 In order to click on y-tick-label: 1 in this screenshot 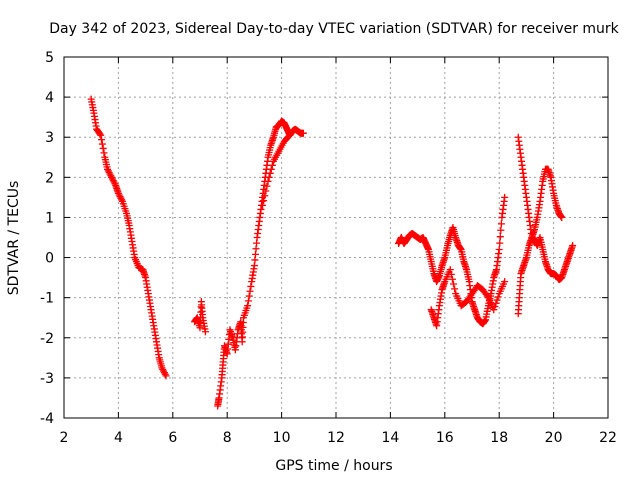, I will do `click(49, 218)`.